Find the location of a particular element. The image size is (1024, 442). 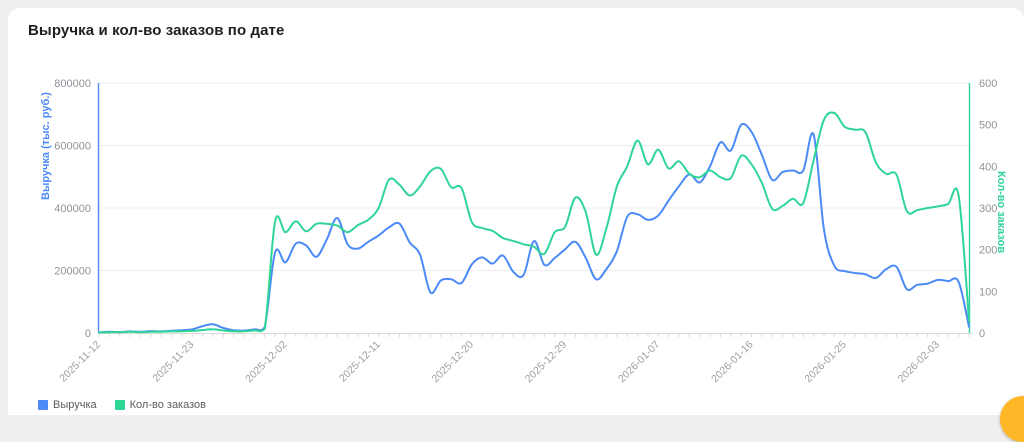

x-tick-label: 2025-12-11 is located at coordinates (360, 362).